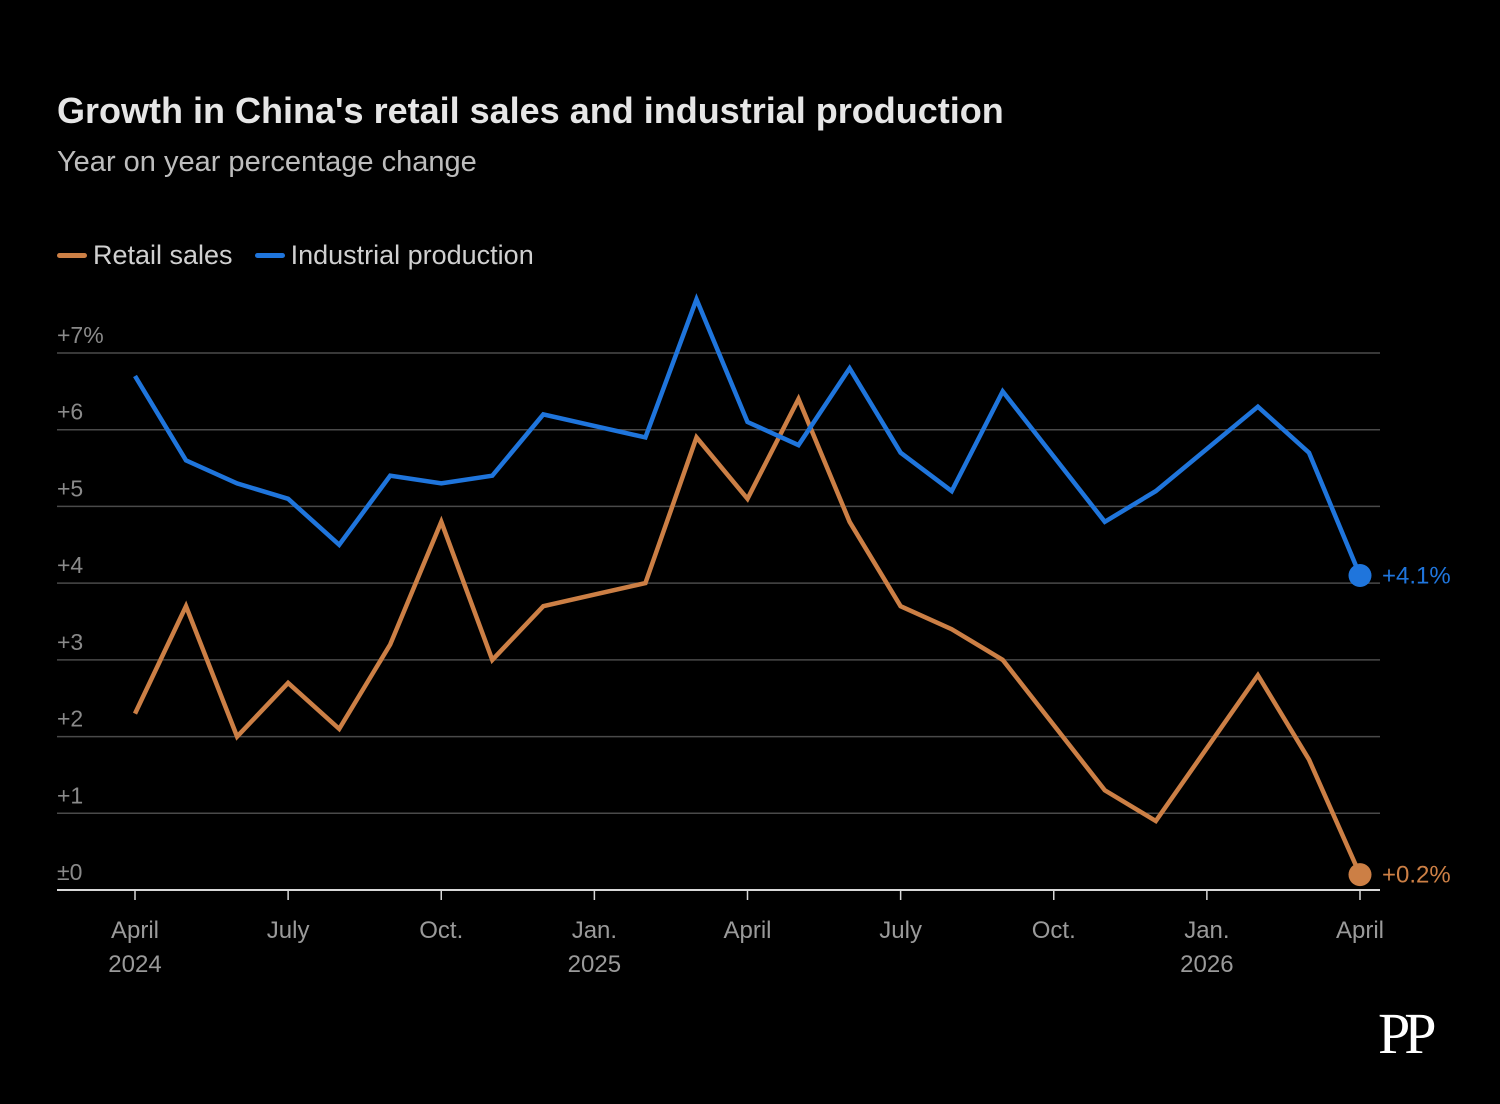  I want to click on y-tick-label: ±0, so click(69, 872).